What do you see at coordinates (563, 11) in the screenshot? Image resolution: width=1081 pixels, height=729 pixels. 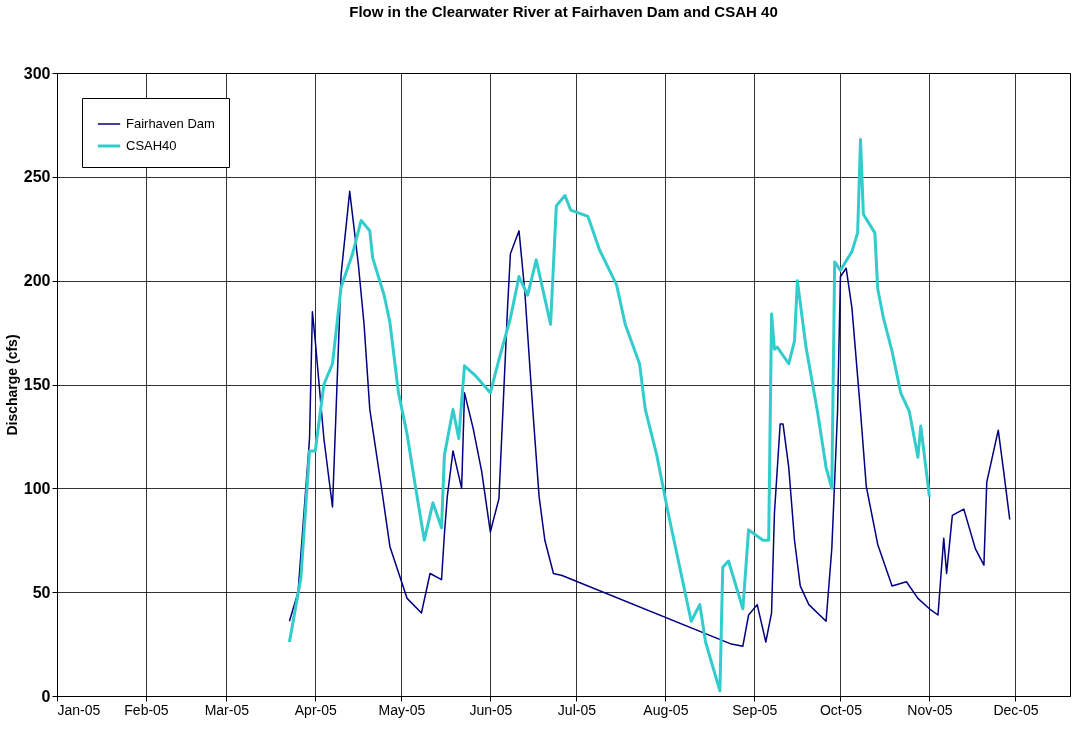 I see `chart-title: Flow in the Clearwater River at Fairhaven Dam and CSAH 40` at bounding box center [563, 11].